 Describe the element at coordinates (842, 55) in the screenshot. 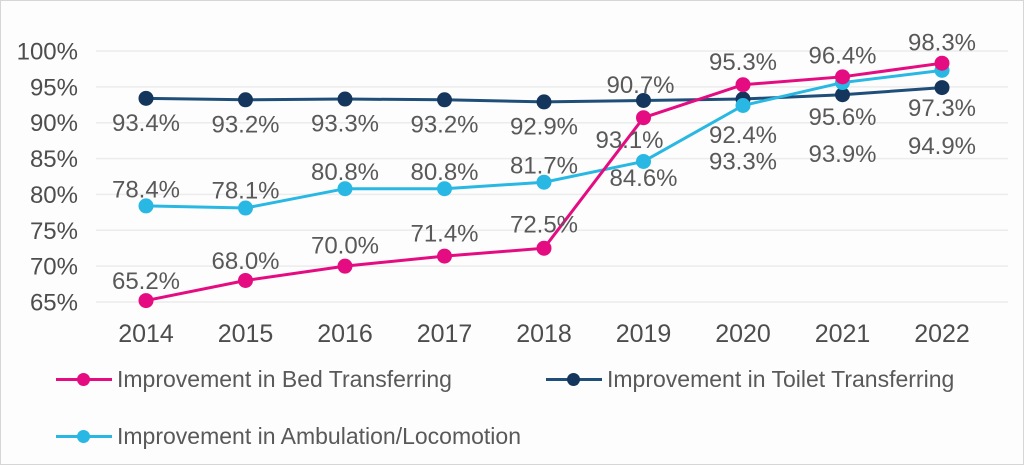

I see `data-label-bed-transferring-2021: 96.4%` at that location.